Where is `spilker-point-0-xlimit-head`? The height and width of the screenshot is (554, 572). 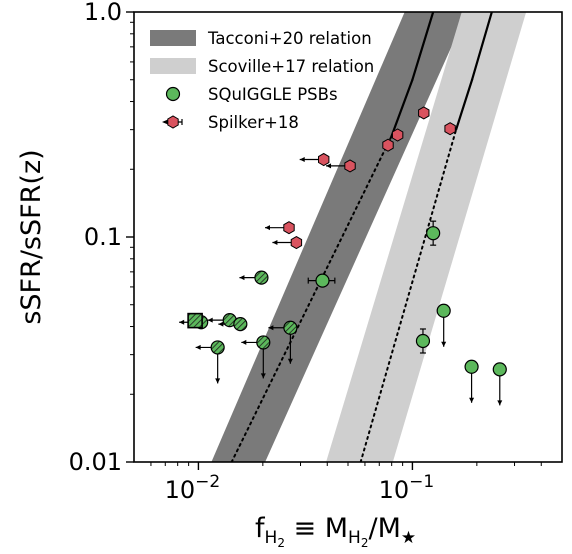
spilker-point-0-xlimit-head is located at coordinates (302, 160).